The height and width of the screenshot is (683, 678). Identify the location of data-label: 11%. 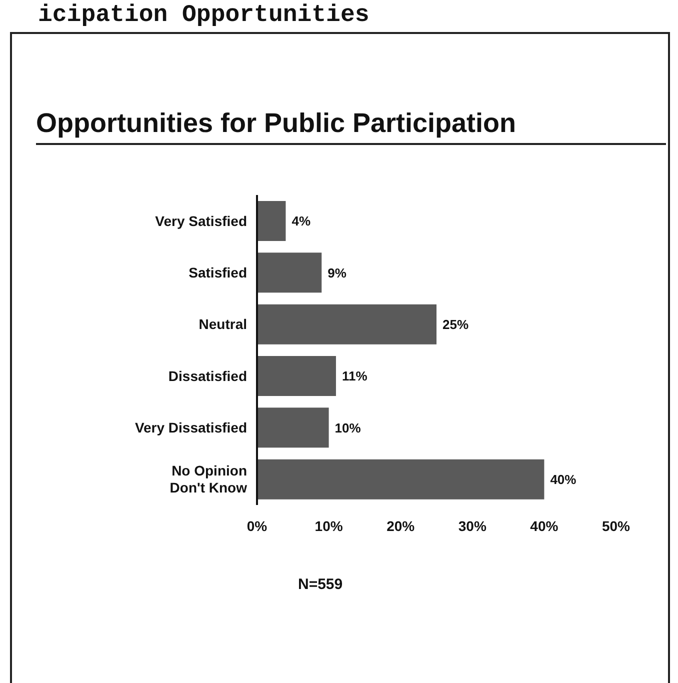
(355, 376).